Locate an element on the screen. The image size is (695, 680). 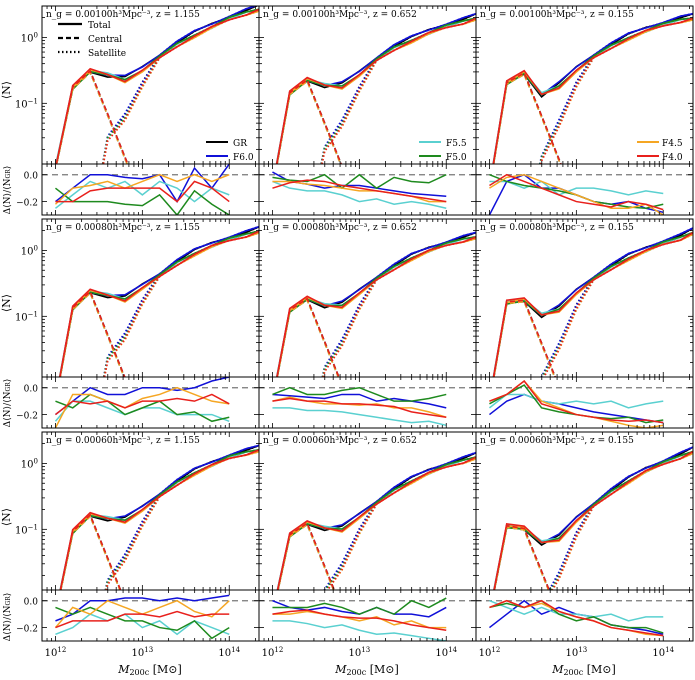
panel-label: n_g = 0.00080h³Mpc⁻³, z = 0.652 is located at coordinates (340, 228).